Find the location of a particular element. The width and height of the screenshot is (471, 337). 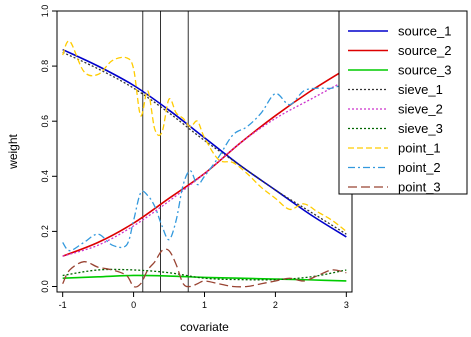

legend-label-point-2: point_2 is located at coordinates (419, 167).